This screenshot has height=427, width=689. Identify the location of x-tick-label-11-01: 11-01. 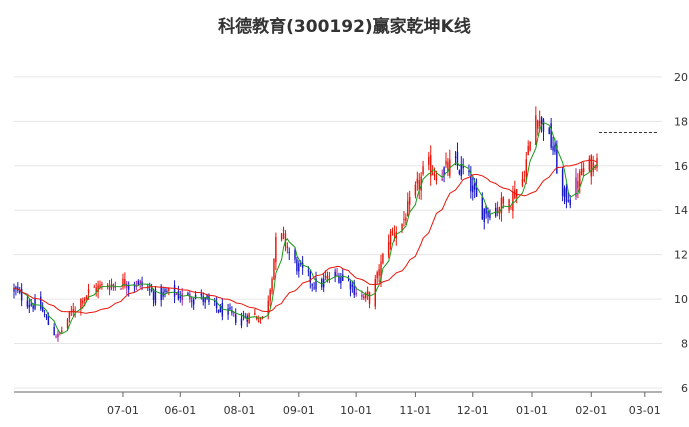
(415, 410).